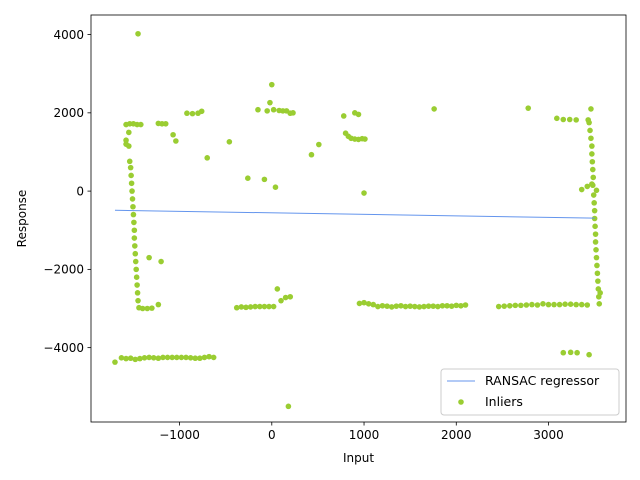  Describe the element at coordinates (461, 402) in the screenshot. I see `legend-marker-swatch` at that location.